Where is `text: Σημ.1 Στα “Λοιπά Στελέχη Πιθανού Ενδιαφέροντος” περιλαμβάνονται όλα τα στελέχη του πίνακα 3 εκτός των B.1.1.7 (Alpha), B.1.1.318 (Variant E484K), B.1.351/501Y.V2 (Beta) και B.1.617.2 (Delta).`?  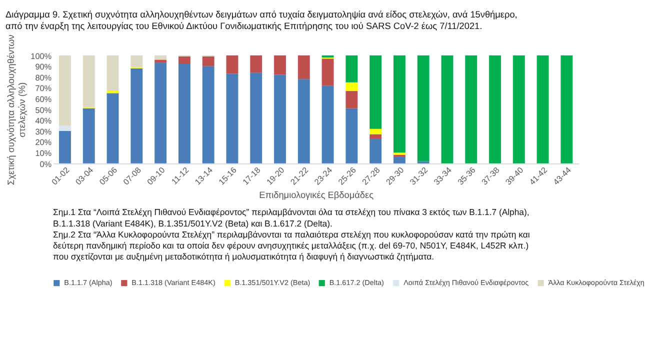
text: Σημ.1 Στα “Λοιπά Στελέχη Πιθανού Ενδιαφέροντος” περιλαμβάνονται όλα τα στελέχη του πίνακα 3 εκτός των B.1.1.7 (Alpha), B.1.1.318 (Variant E484K), B.1.351/501Y.V2 (Beta) και B.1.617.2 (Delta). is located at coordinates (291, 217).